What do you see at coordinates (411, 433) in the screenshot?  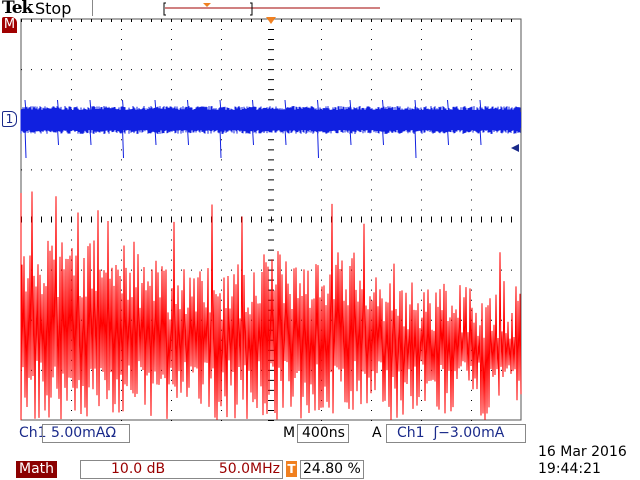 I see `trigger-source: Ch1` at bounding box center [411, 433].